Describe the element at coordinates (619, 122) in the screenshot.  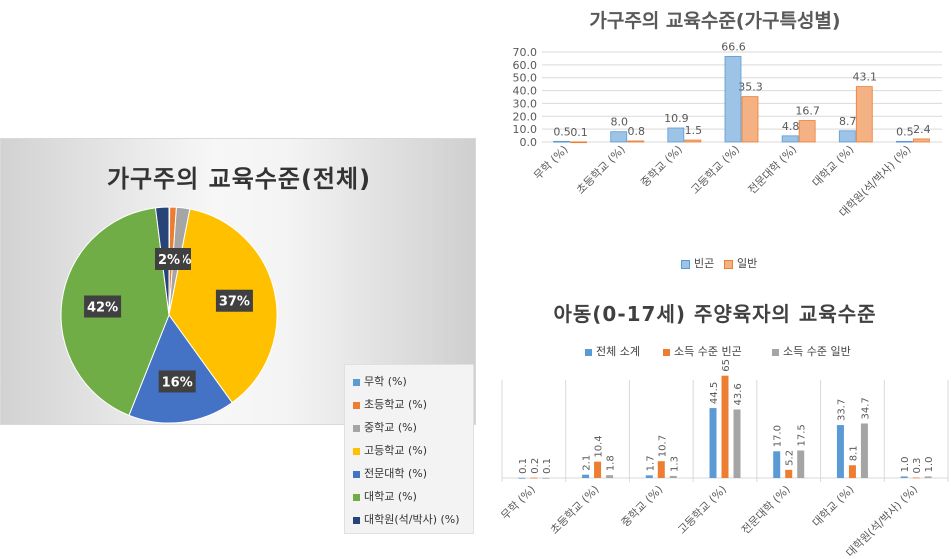
I see `bar-data-label: 8.0` at that location.